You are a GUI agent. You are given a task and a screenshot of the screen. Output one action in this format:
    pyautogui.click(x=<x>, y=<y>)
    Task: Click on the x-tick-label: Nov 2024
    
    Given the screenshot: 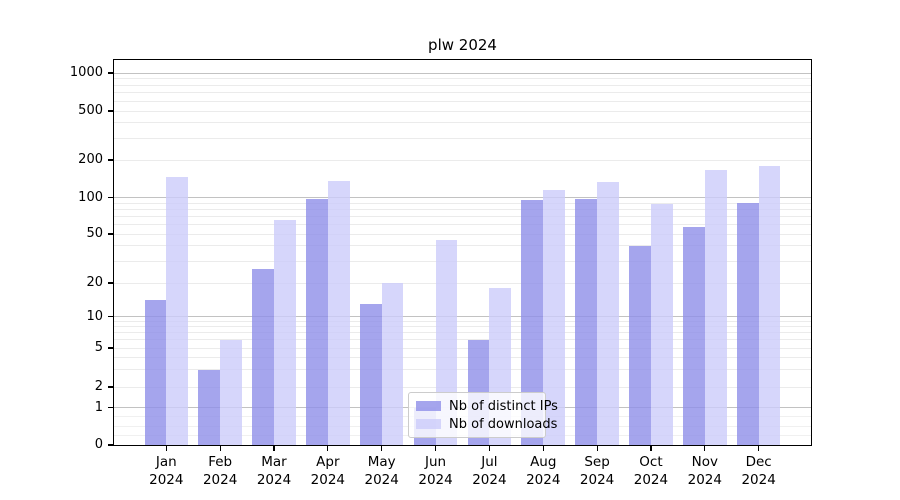 What is the action you would take?
    pyautogui.click(x=705, y=471)
    